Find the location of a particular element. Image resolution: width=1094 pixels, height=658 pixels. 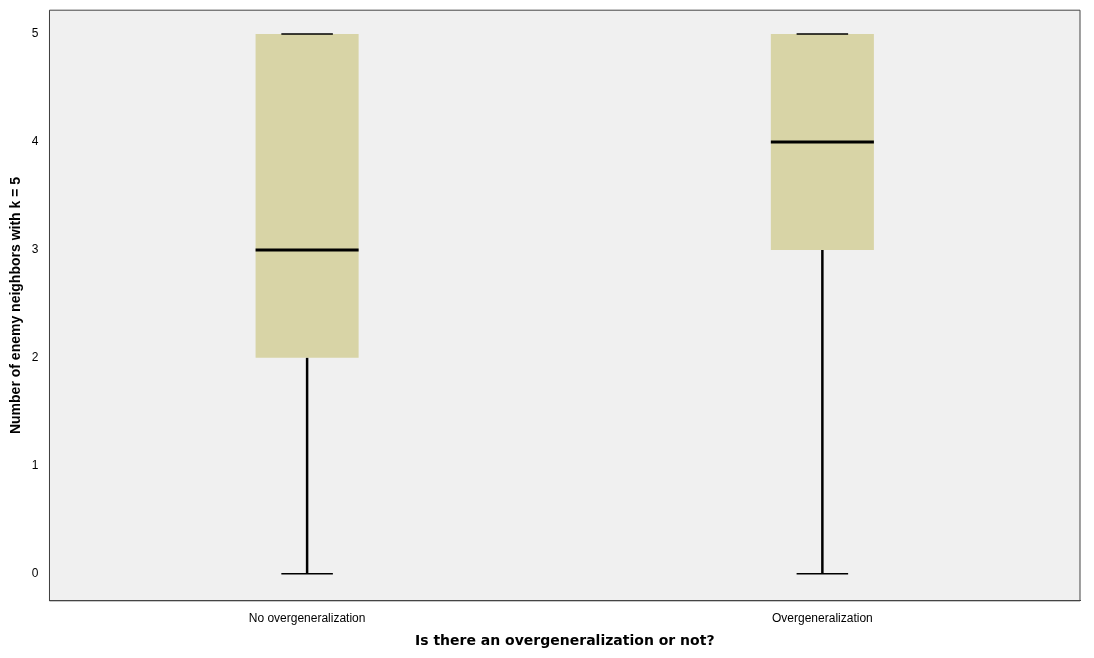

y-tick-label: 0 is located at coordinates (35, 573).